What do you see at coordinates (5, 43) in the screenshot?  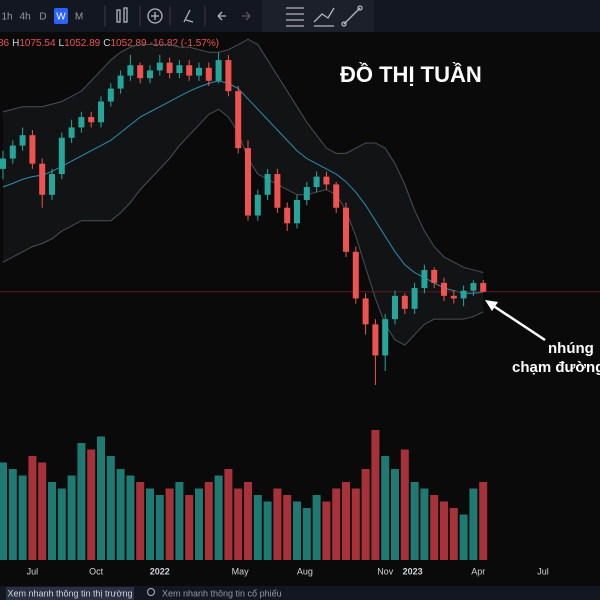 I see `ohlc-item: 86` at bounding box center [5, 43].